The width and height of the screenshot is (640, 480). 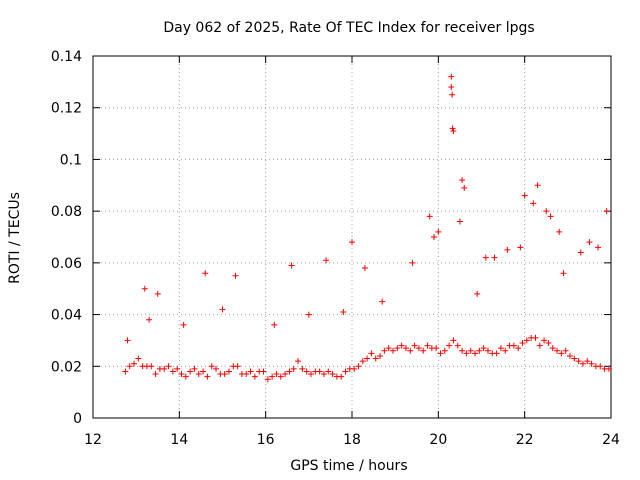 I want to click on x-tick-label: 22, so click(x=525, y=440).